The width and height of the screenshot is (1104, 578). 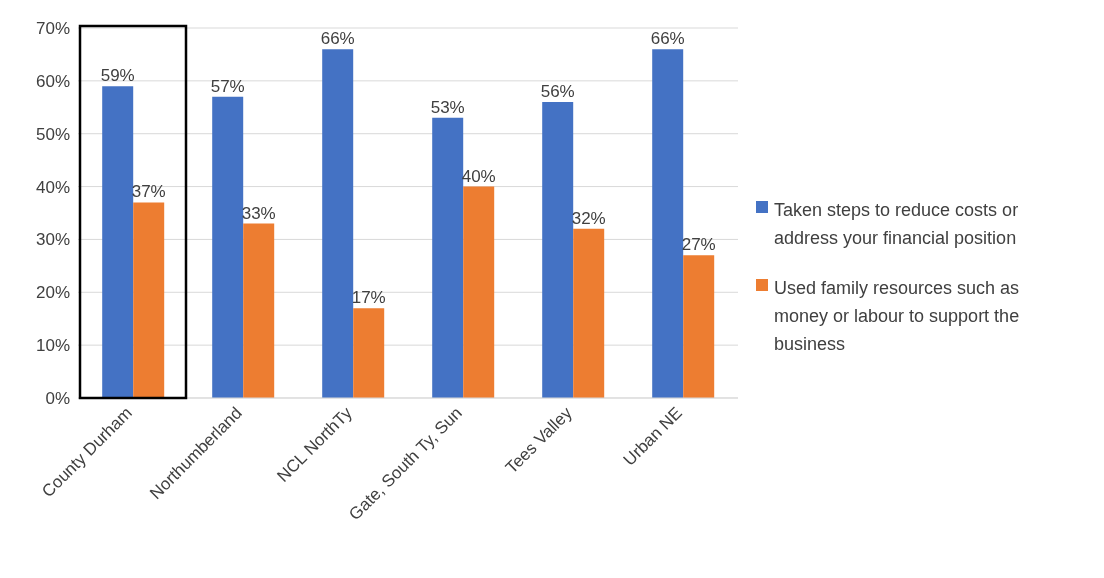 I want to click on data-label: 53%, so click(x=447, y=107).